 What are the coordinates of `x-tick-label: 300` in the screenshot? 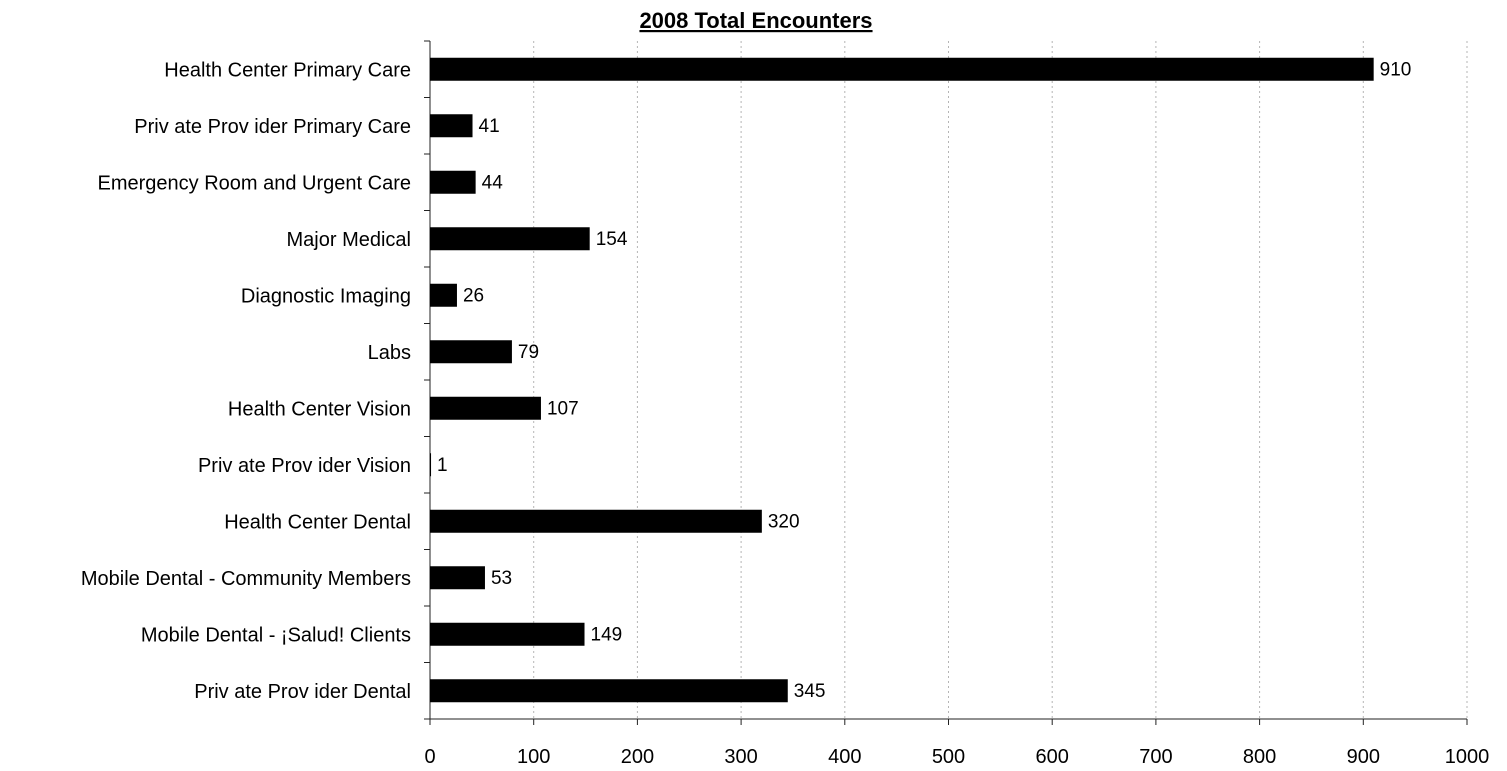 It's located at (740, 757).